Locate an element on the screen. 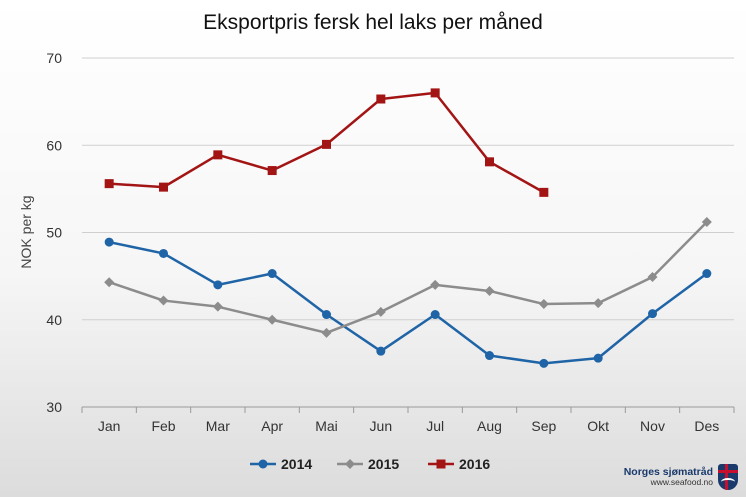  x-tick-label: Des is located at coordinates (706, 426).